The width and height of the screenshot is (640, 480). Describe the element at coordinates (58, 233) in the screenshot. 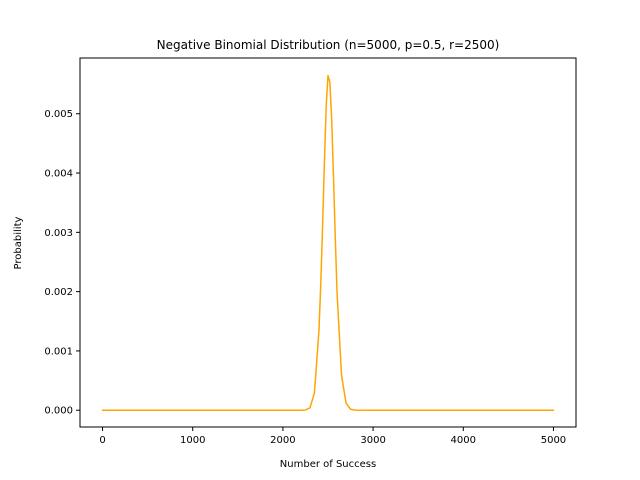

I see `y-tick-label: 0.003` at that location.